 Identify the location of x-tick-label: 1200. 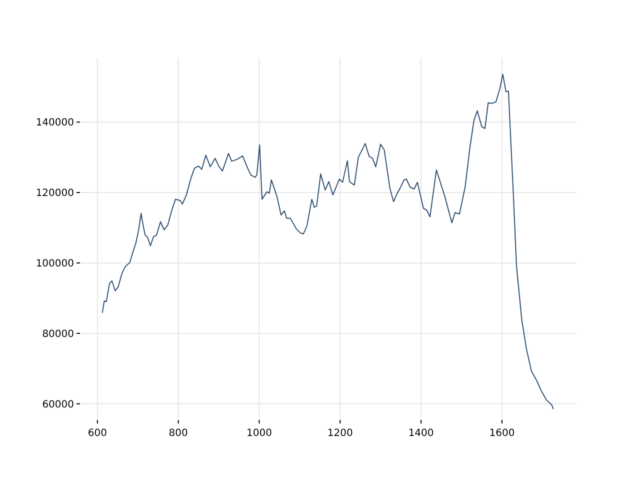
(340, 433).